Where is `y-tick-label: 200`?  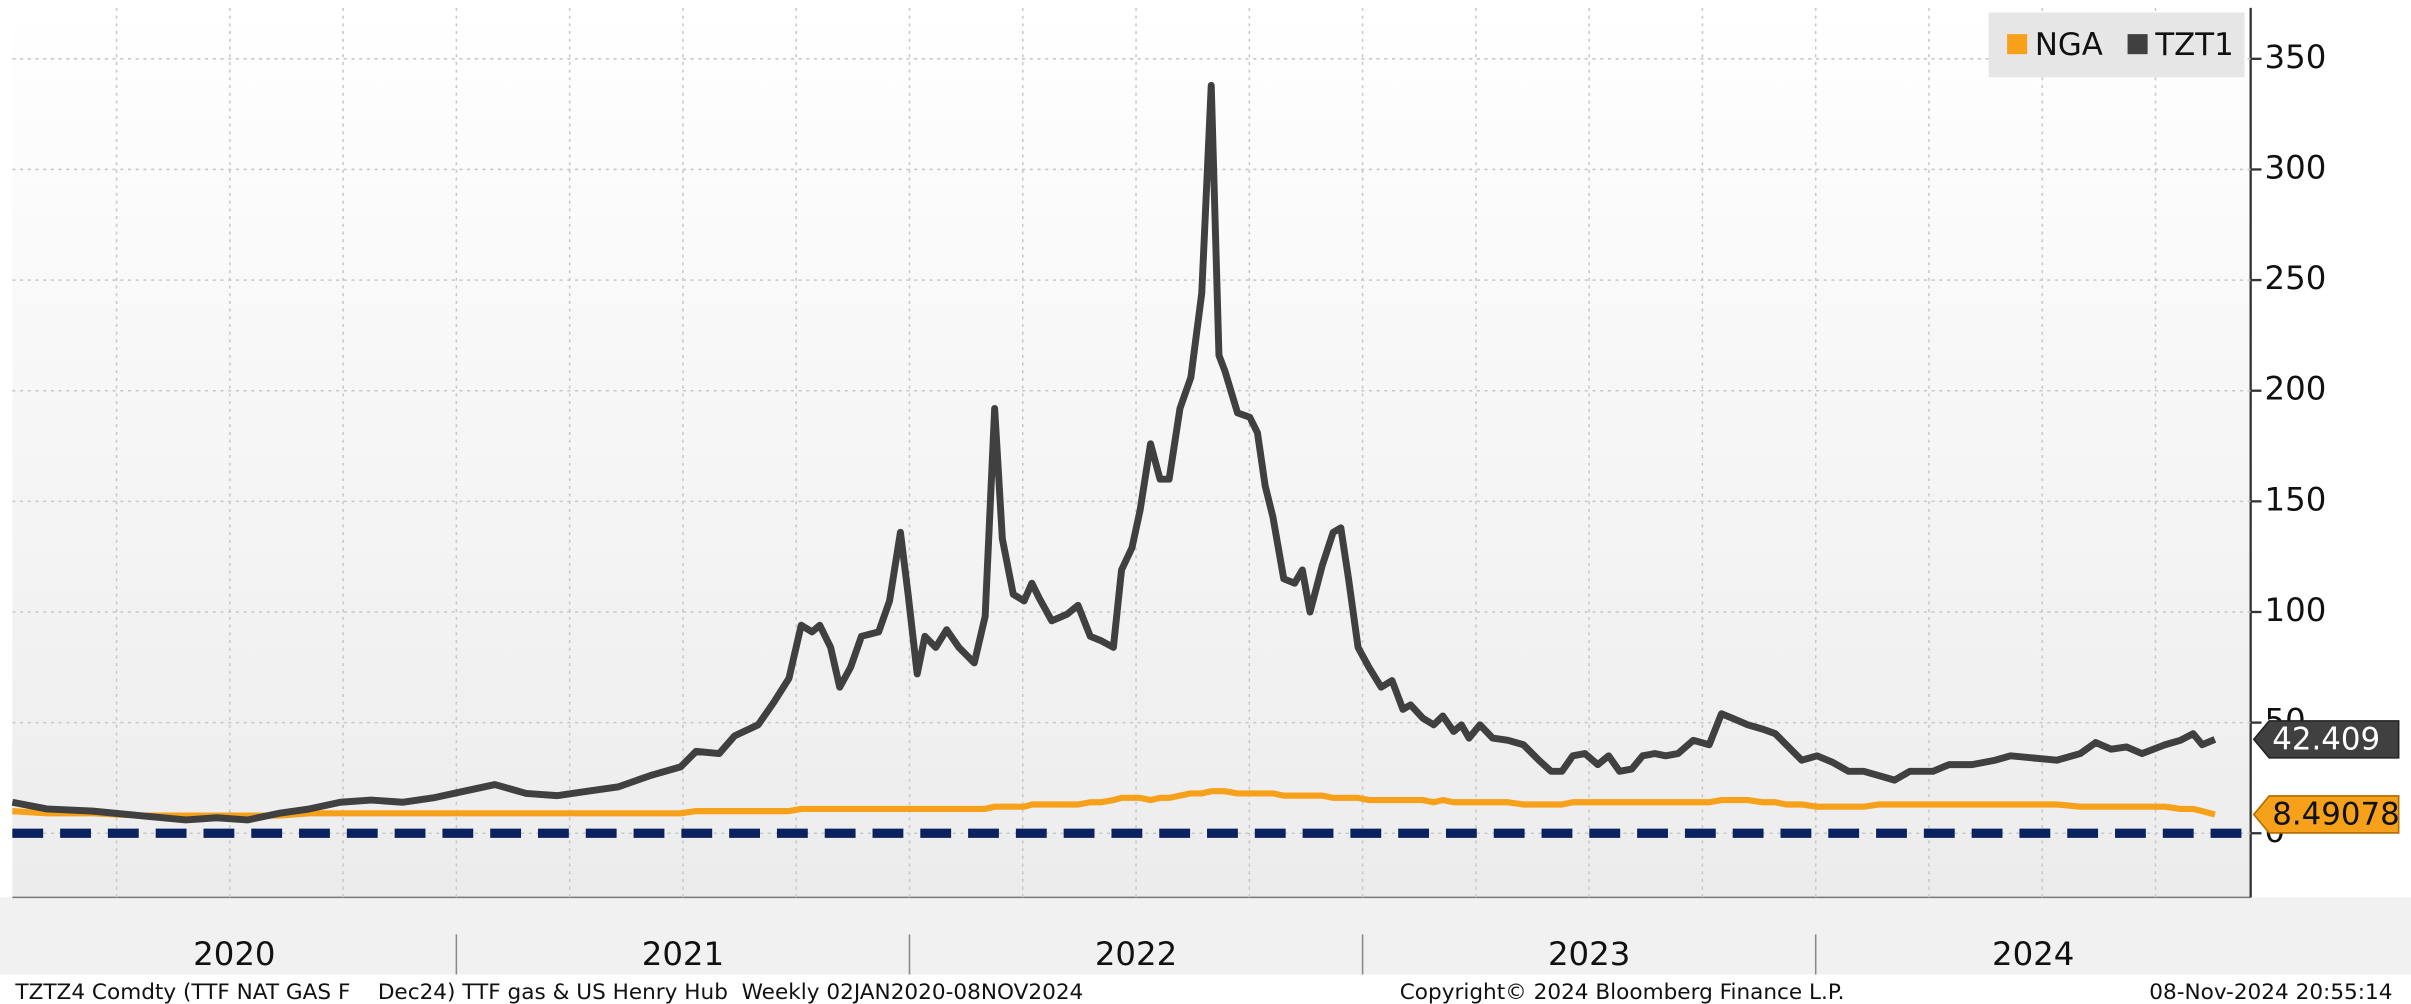 y-tick-label: 200 is located at coordinates (2296, 389).